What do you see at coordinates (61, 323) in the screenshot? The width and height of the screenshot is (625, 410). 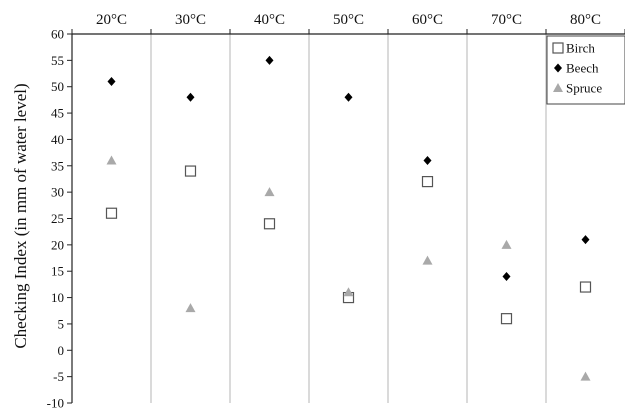 I see `y-tick-label: 5` at bounding box center [61, 323].